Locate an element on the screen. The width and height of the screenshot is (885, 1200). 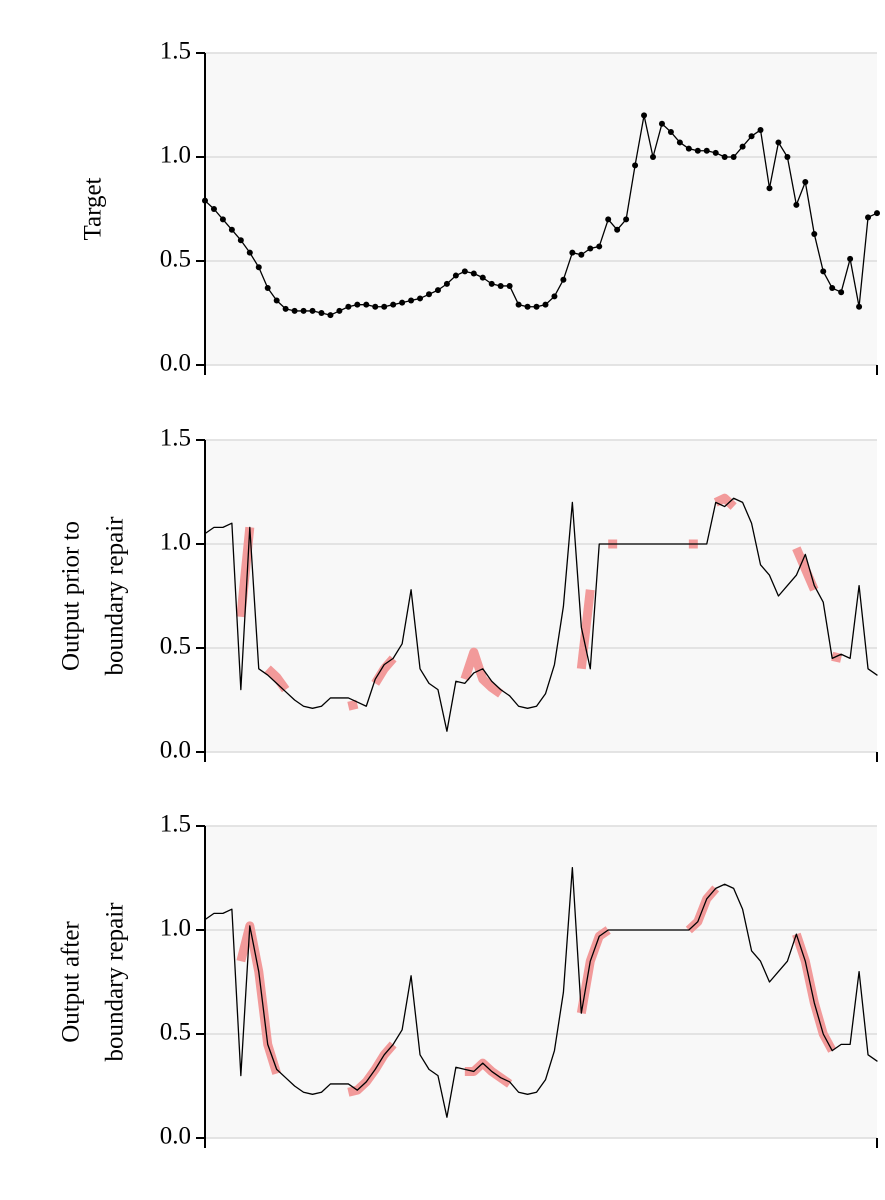
y-axis-label: Output prior to is located at coordinates (71, 596).